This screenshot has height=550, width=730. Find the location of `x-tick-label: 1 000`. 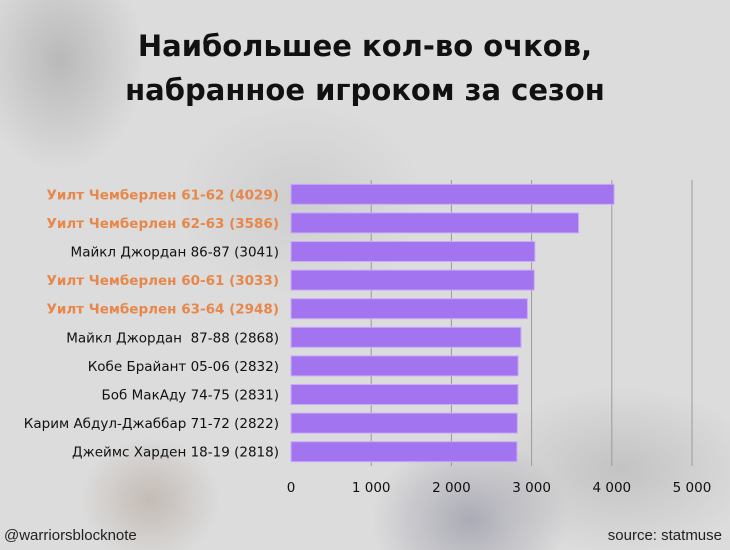

x-tick-label: 1 000 is located at coordinates (371, 488).